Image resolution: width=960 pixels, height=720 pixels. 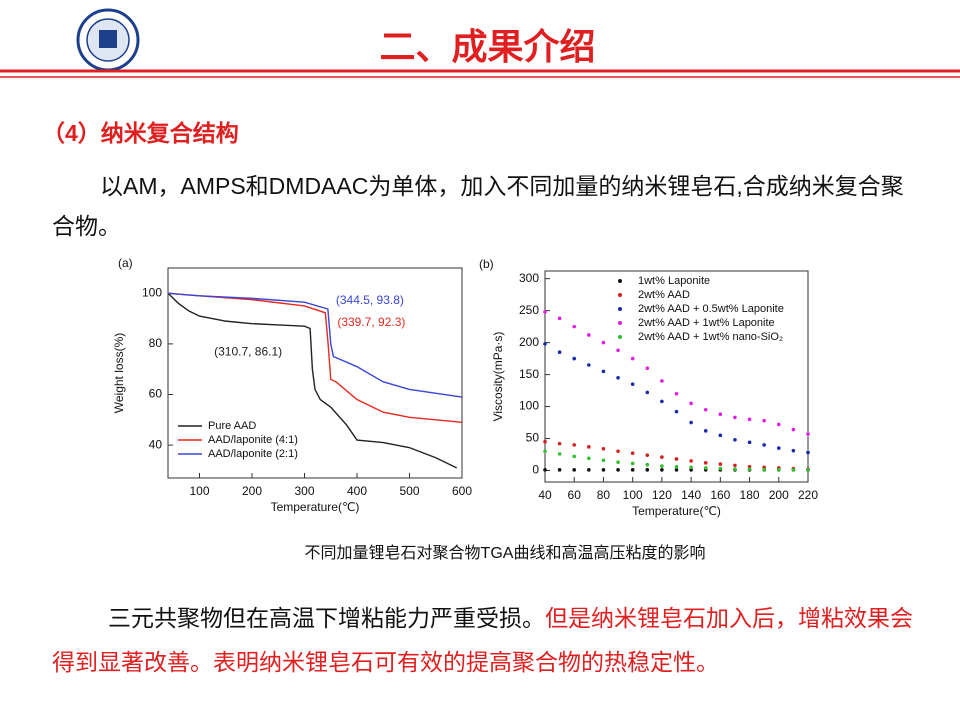 What do you see at coordinates (315, 507) in the screenshot?
I see `x-axis-label: Temperature(℃)` at bounding box center [315, 507].